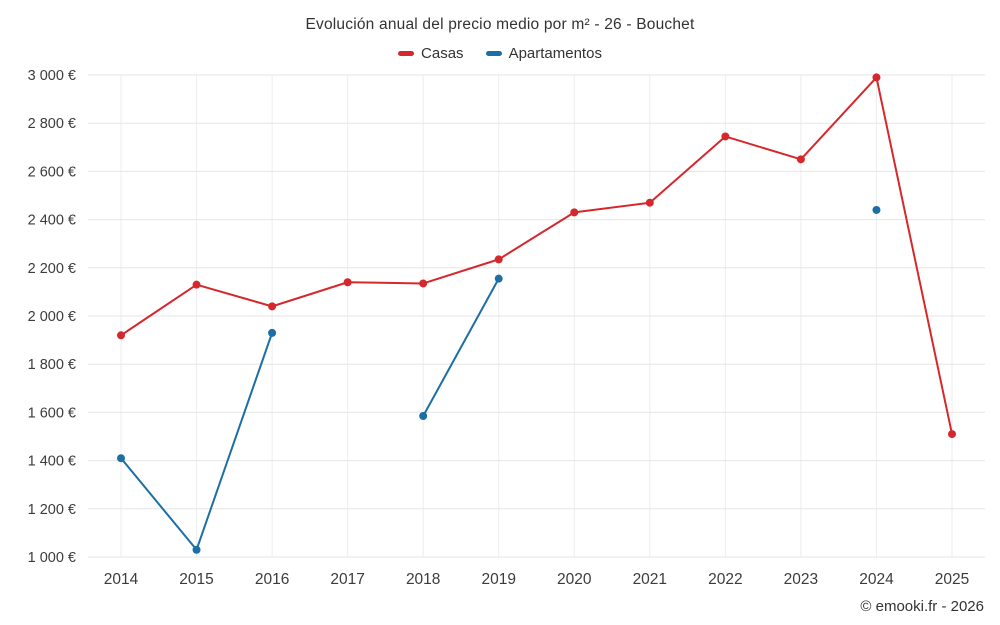 This screenshot has height=625, width=1000. What do you see at coordinates (461, 347) in the screenshot?
I see `series-line-apartamentos` at bounding box center [461, 347].